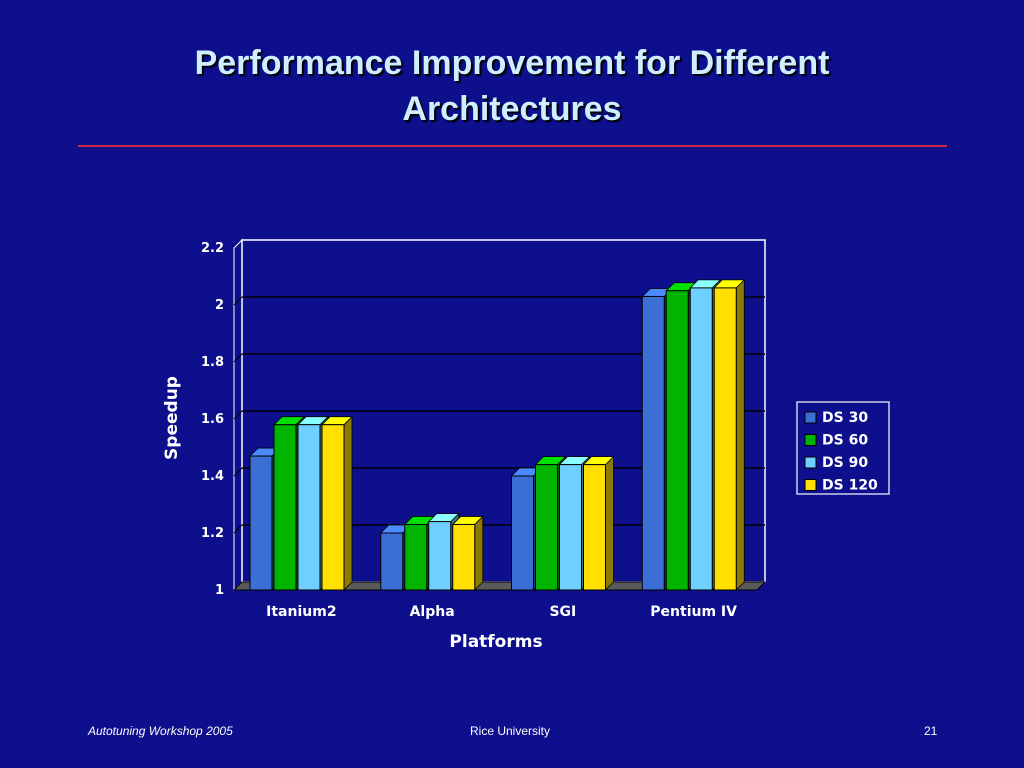  I want to click on page-number: 21, so click(931, 731).